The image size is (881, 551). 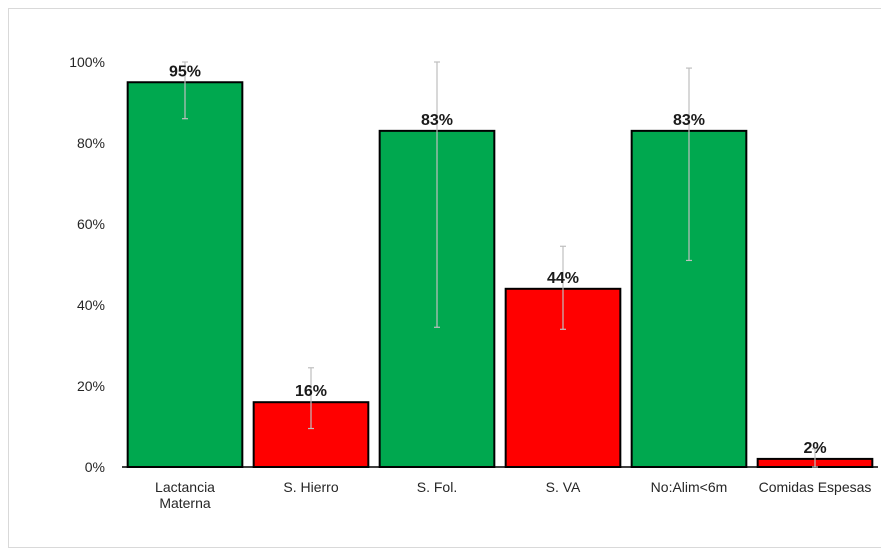 What do you see at coordinates (689, 487) in the screenshot?
I see `x-tick-label: No:Alim<6m` at bounding box center [689, 487].